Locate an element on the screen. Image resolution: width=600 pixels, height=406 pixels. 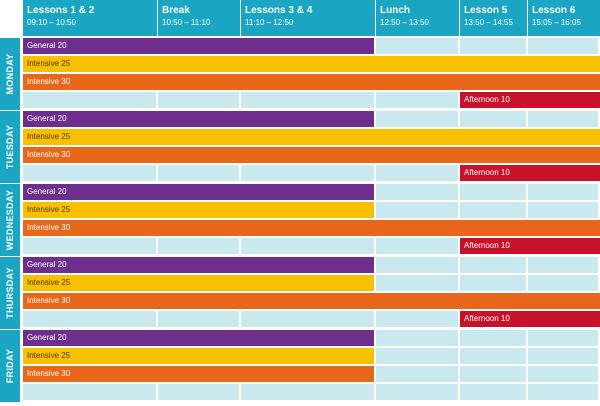
day-name: THURSDAY is located at coordinates (10, 293).